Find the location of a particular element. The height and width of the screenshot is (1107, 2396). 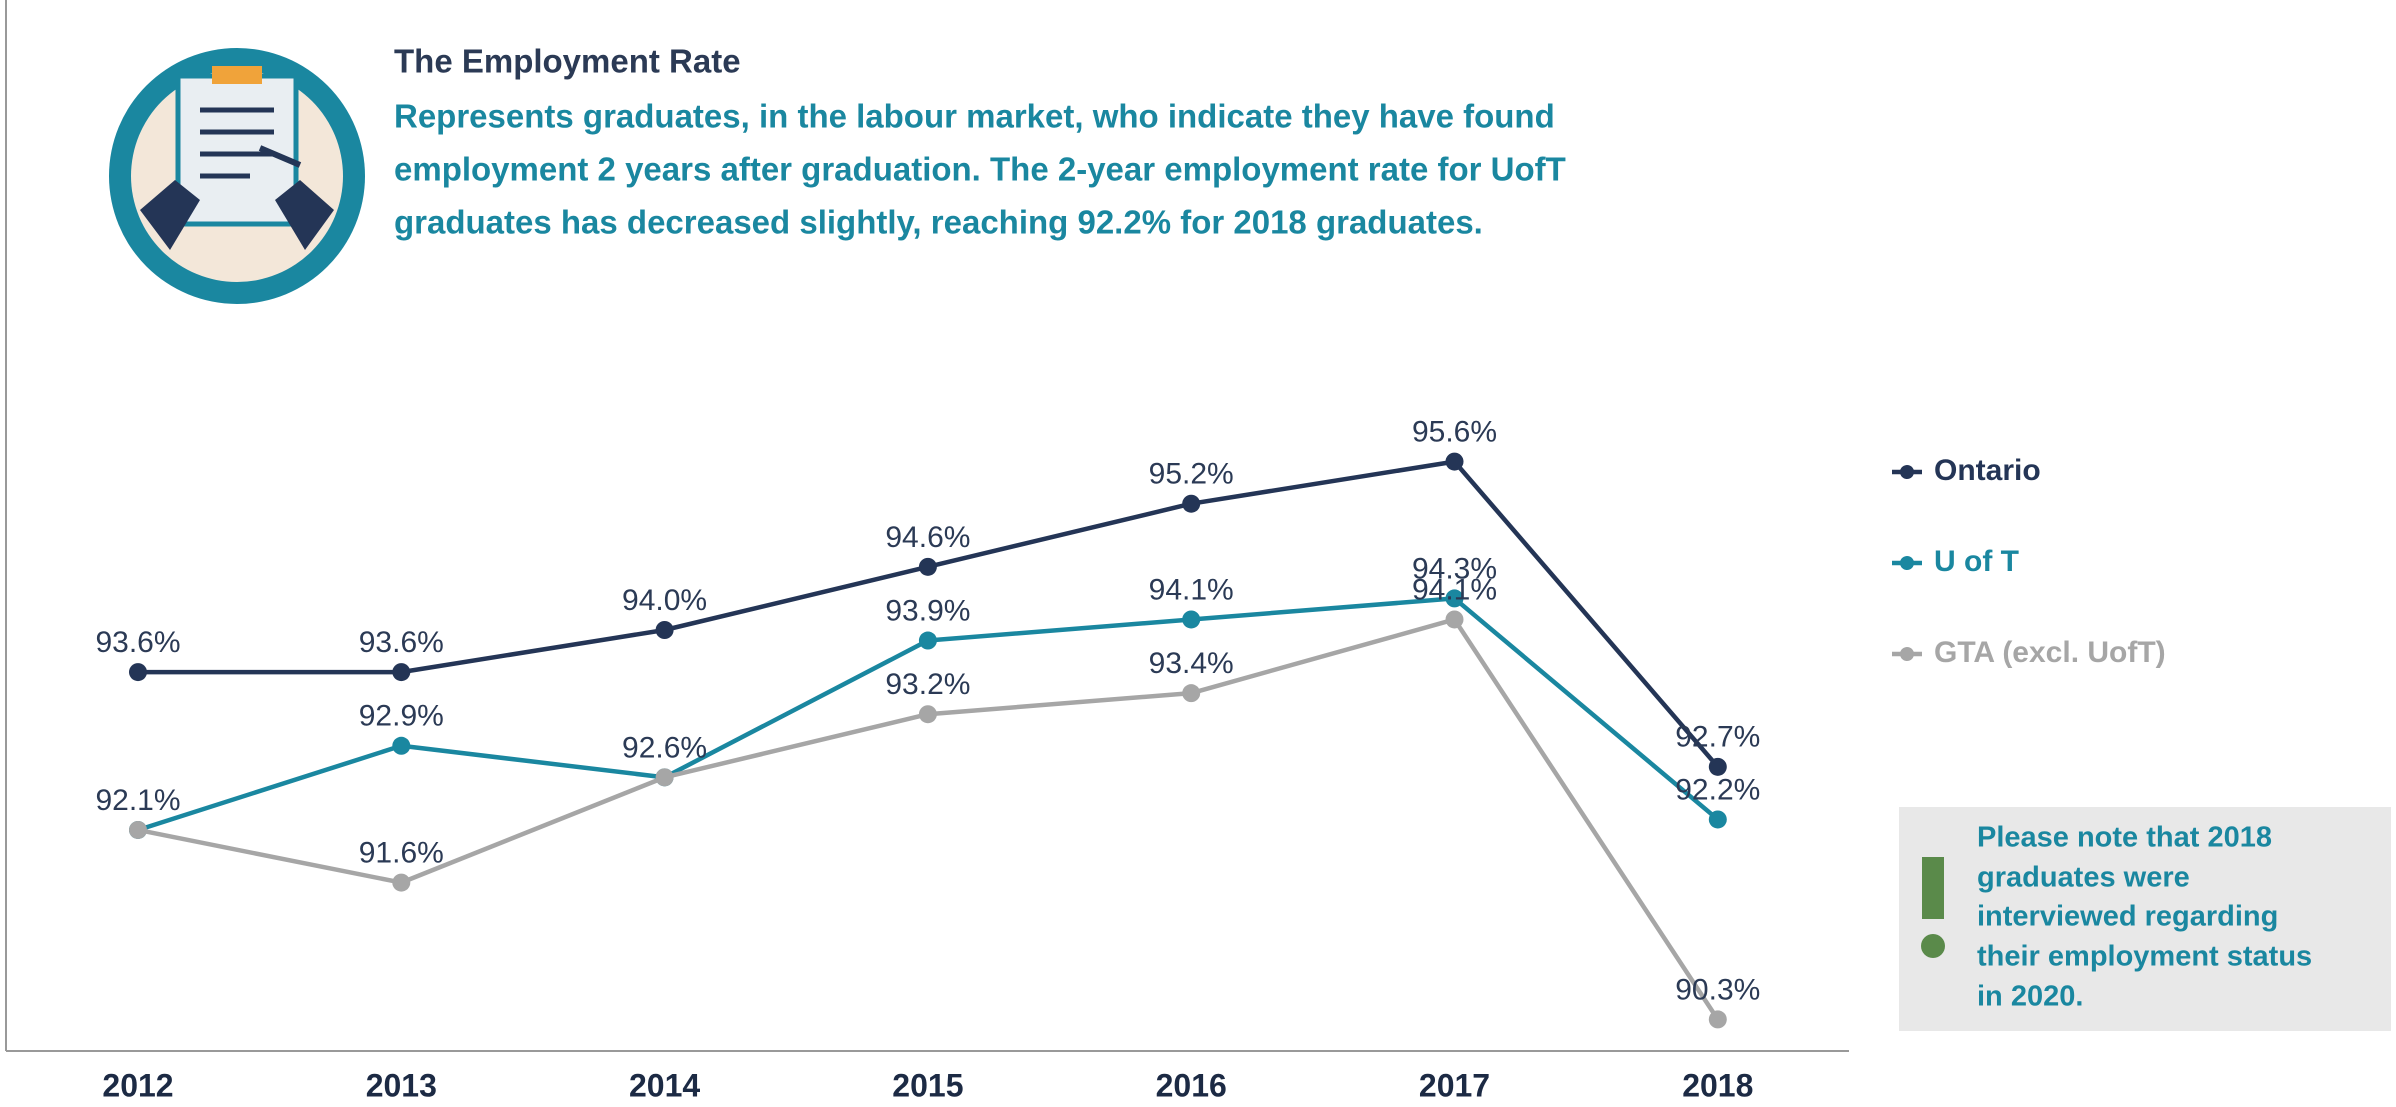

data-label: 92.1% is located at coordinates (137, 800).